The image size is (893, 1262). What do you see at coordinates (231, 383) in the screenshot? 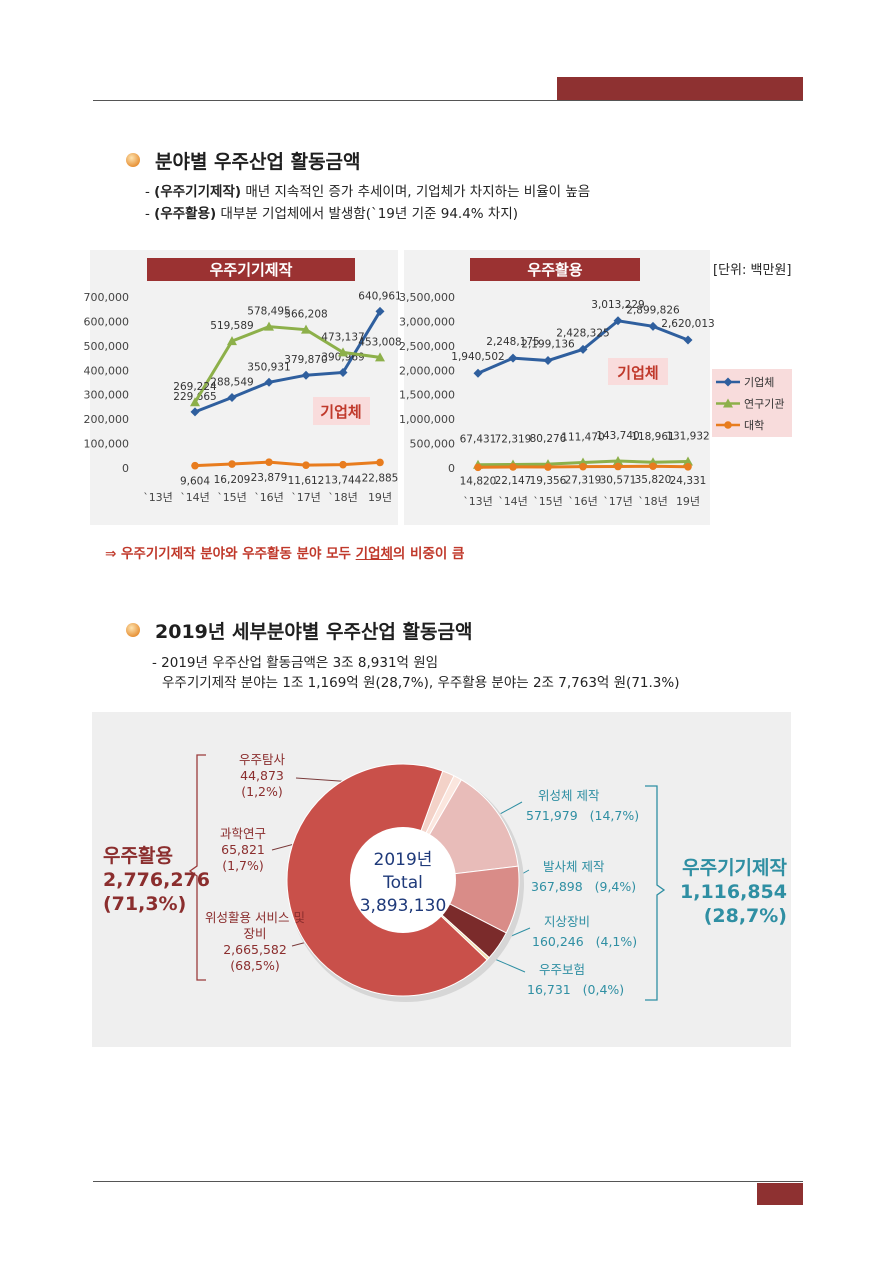
I see `data-label: 288,549` at bounding box center [231, 383].